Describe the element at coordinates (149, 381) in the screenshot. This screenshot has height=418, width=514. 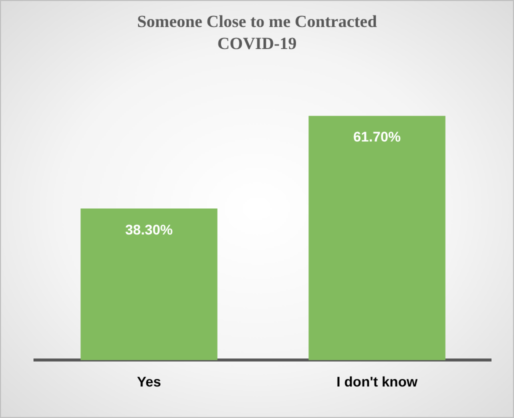
I see `x-tick-label: Yes` at that location.